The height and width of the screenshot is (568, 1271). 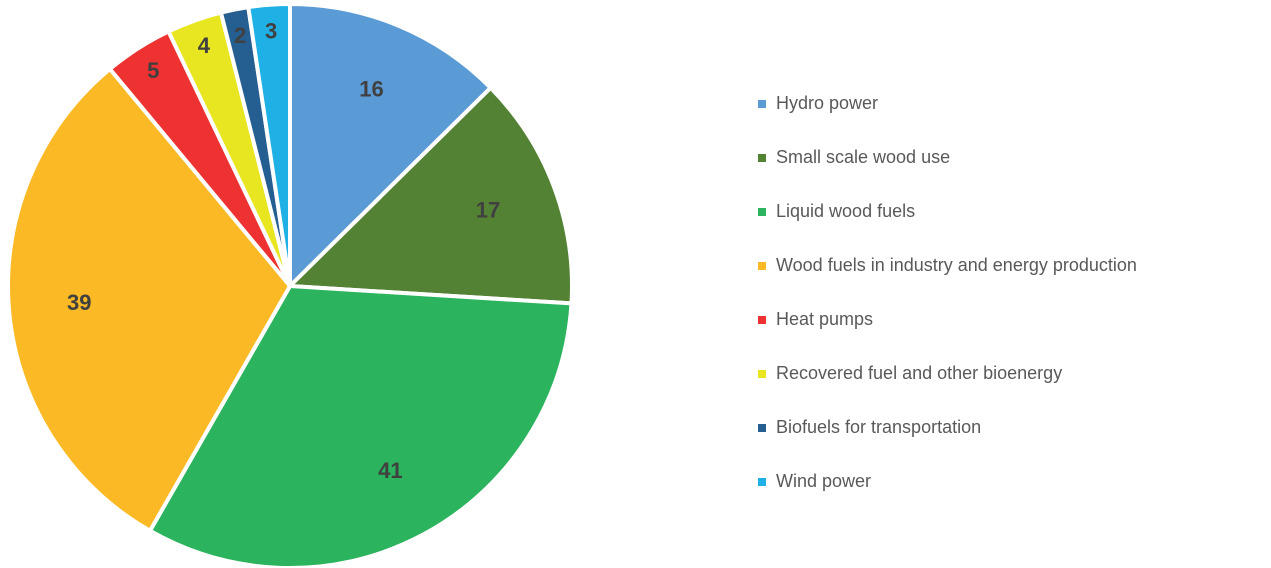 What do you see at coordinates (845, 211) in the screenshot?
I see `legend-label: Liquid wood fuels` at bounding box center [845, 211].